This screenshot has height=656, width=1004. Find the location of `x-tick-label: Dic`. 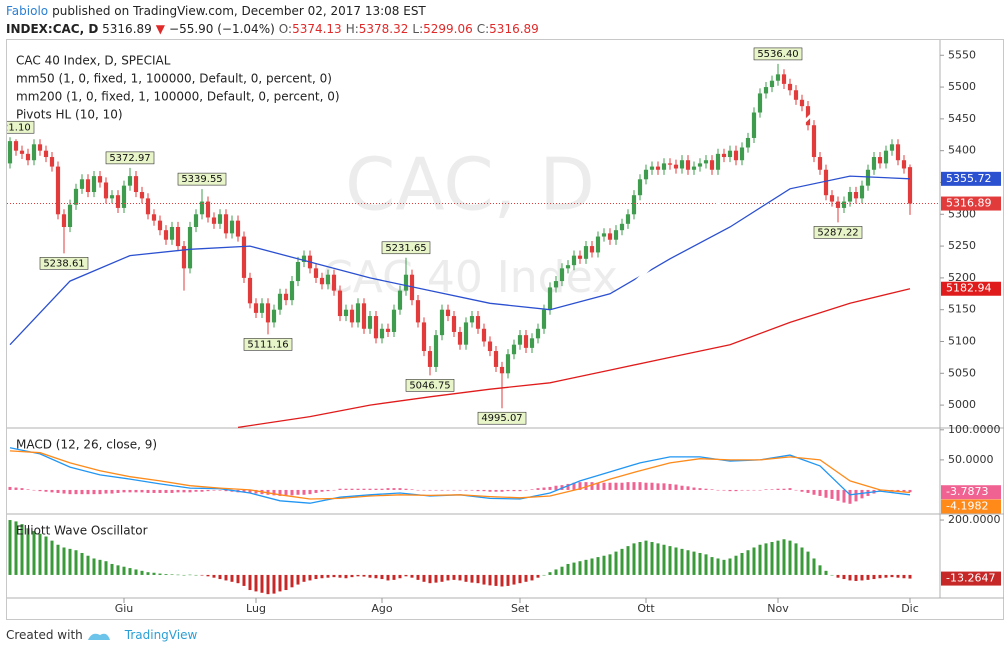

x-tick-label: Dic is located at coordinates (910, 608).